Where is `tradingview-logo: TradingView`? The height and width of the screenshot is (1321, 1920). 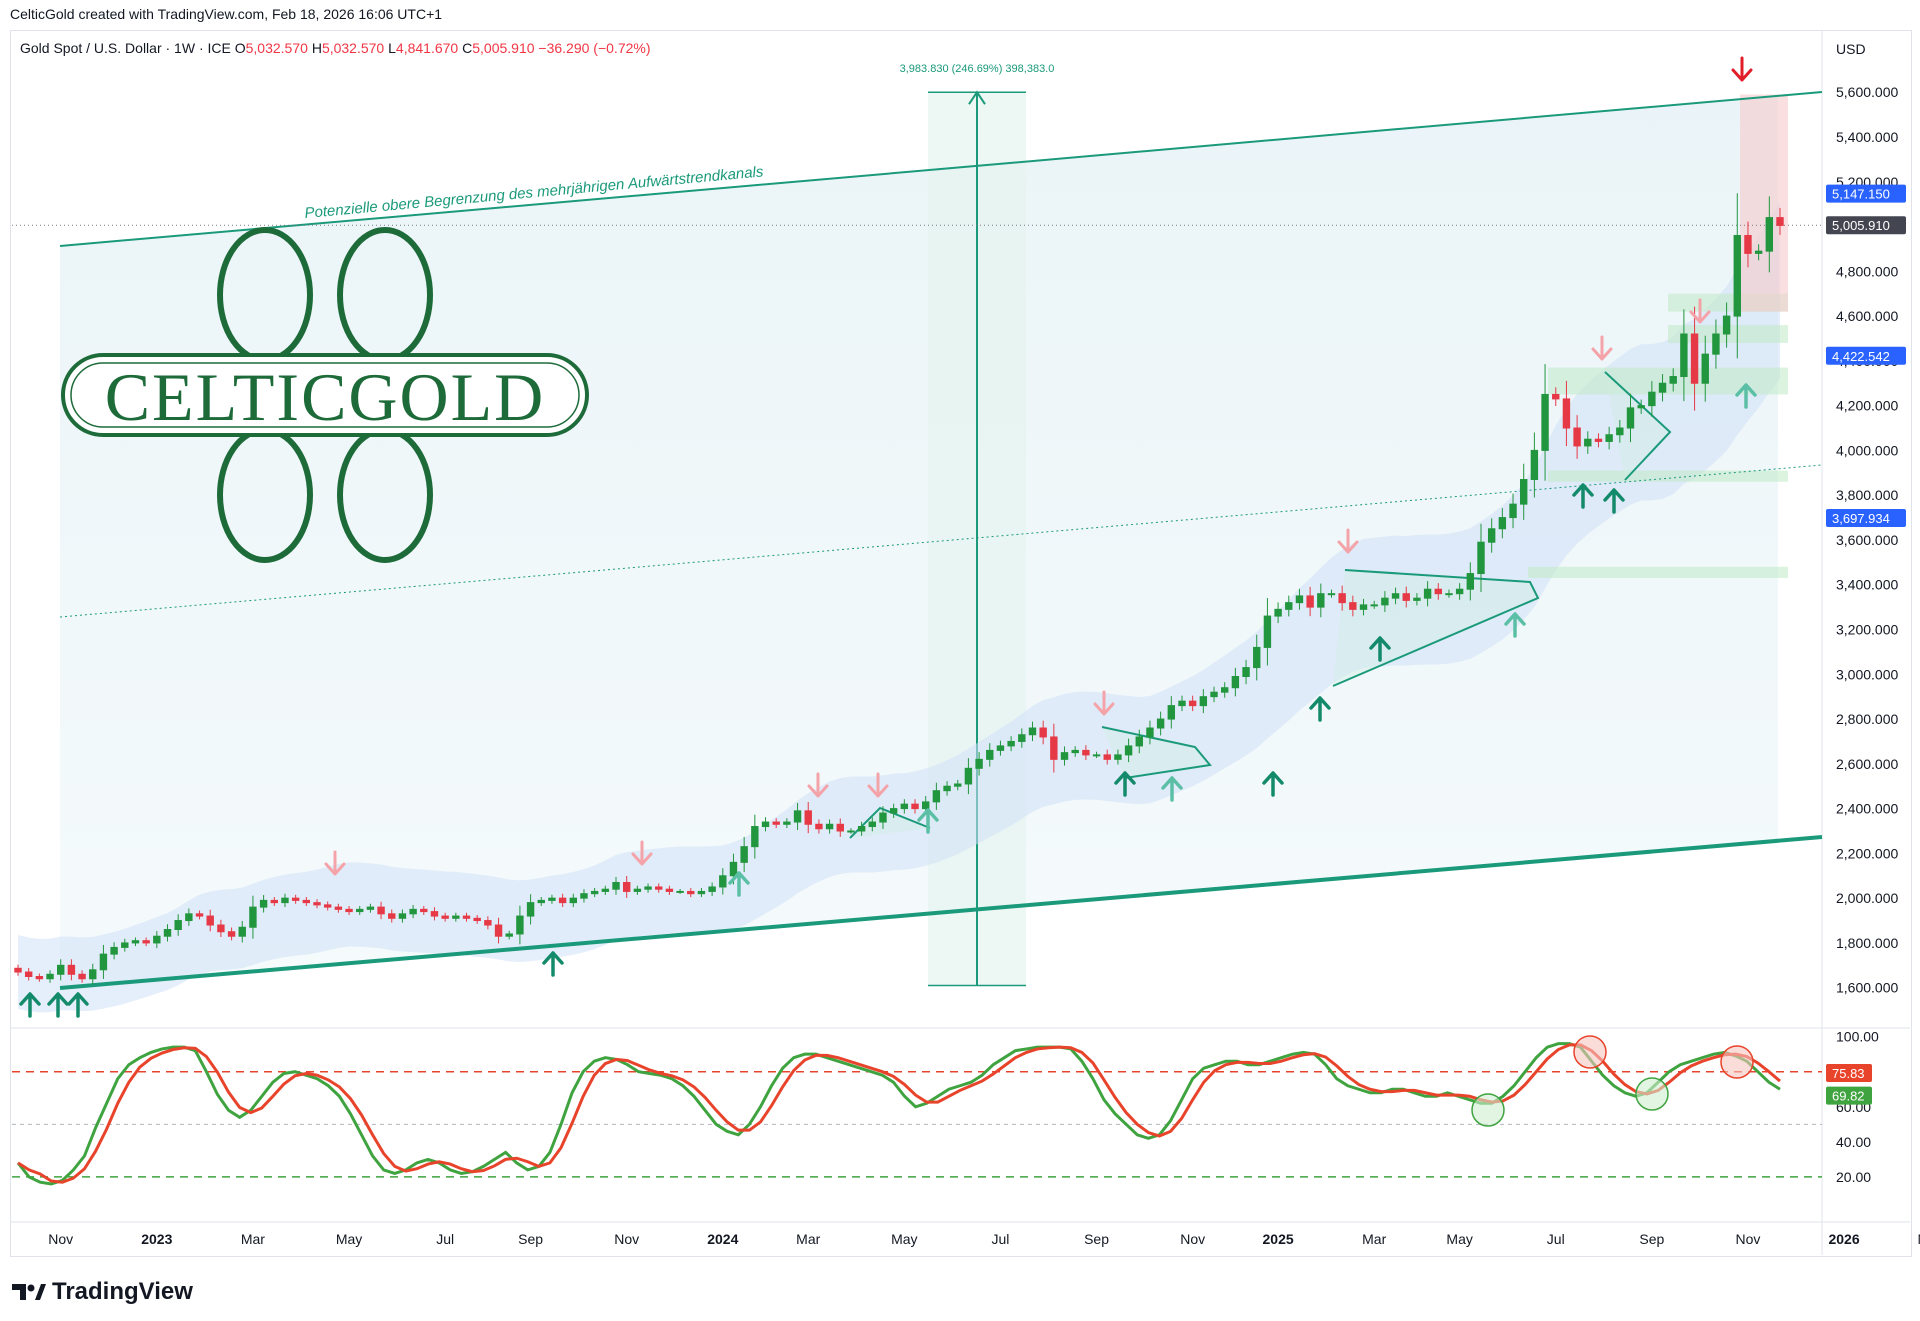
tradingview-logo: TradingView is located at coordinates (102, 1292).